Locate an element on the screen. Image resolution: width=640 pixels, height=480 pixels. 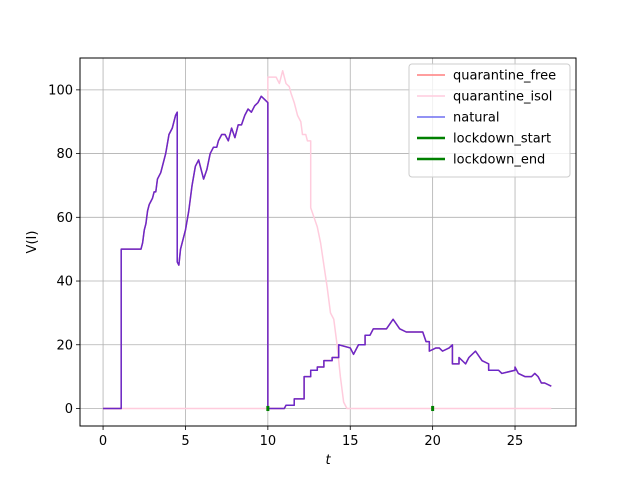
legend-label: quarantine_isol is located at coordinates (502, 97).